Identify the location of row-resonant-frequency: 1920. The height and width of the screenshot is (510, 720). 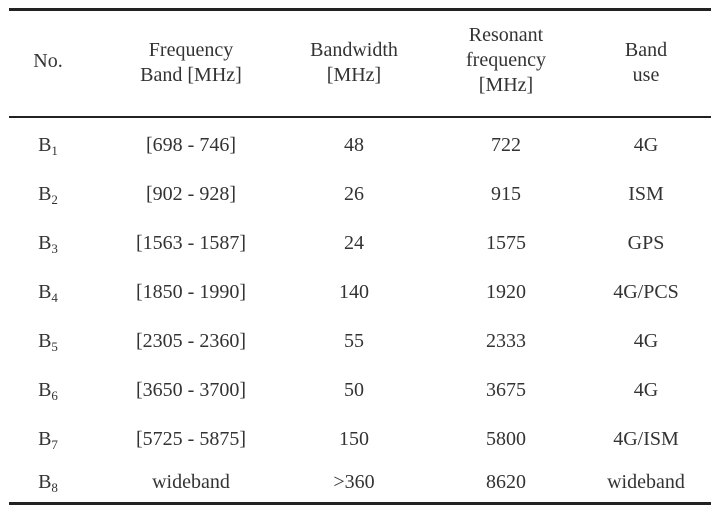
(506, 292).